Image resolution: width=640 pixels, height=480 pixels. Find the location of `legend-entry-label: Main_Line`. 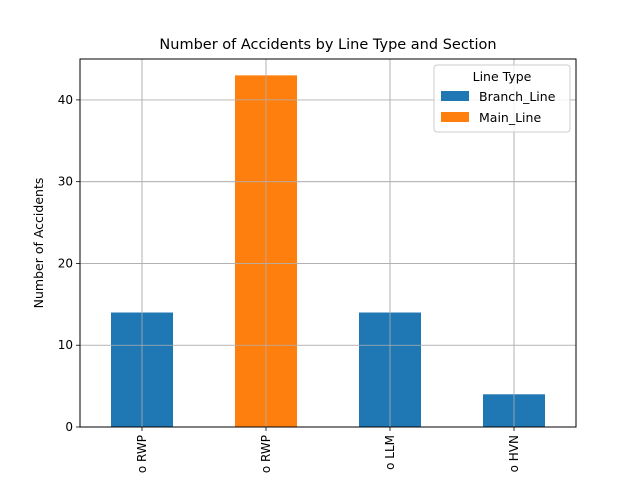

legend-entry-label: Main_Line is located at coordinates (510, 117).